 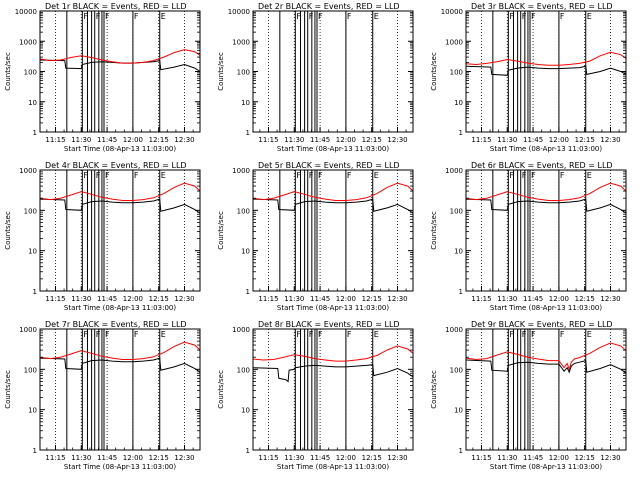 I want to click on chart-title: Det 9r BLACK = Events, RED = LLD, so click(x=542, y=324).